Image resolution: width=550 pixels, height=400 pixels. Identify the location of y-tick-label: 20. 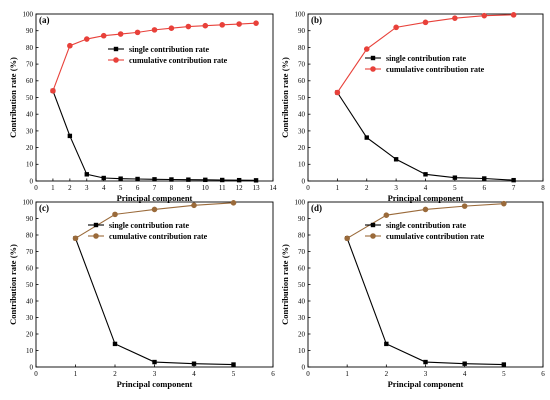
(30, 148).